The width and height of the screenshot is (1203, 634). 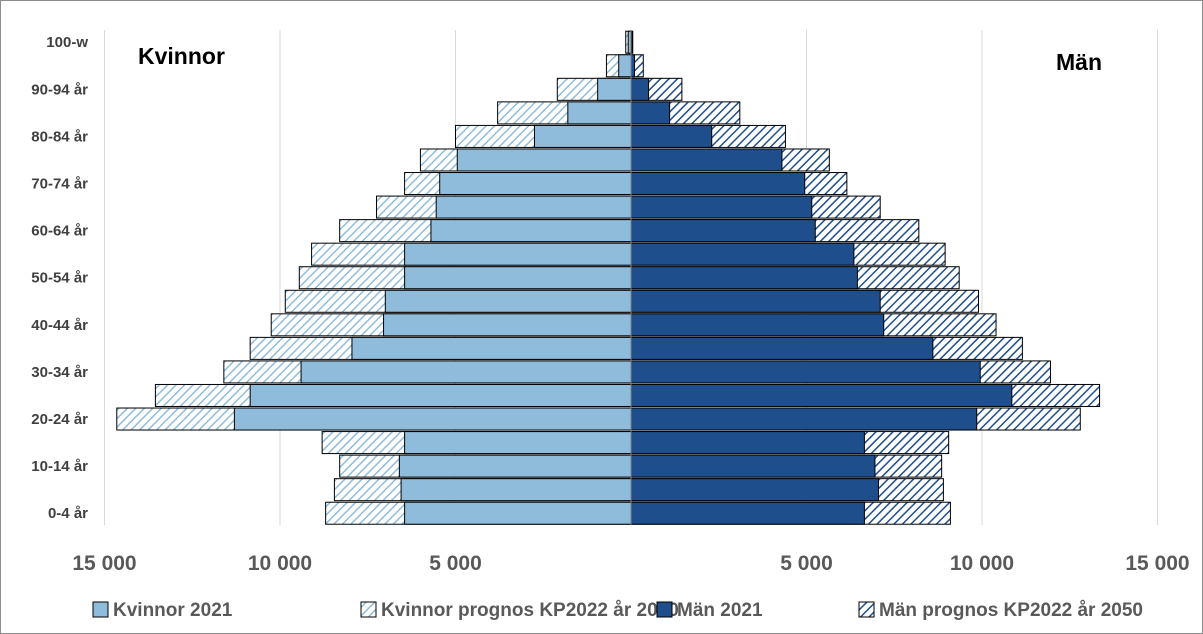 I want to click on y-tick-label: 40-44 år, so click(x=59, y=325).